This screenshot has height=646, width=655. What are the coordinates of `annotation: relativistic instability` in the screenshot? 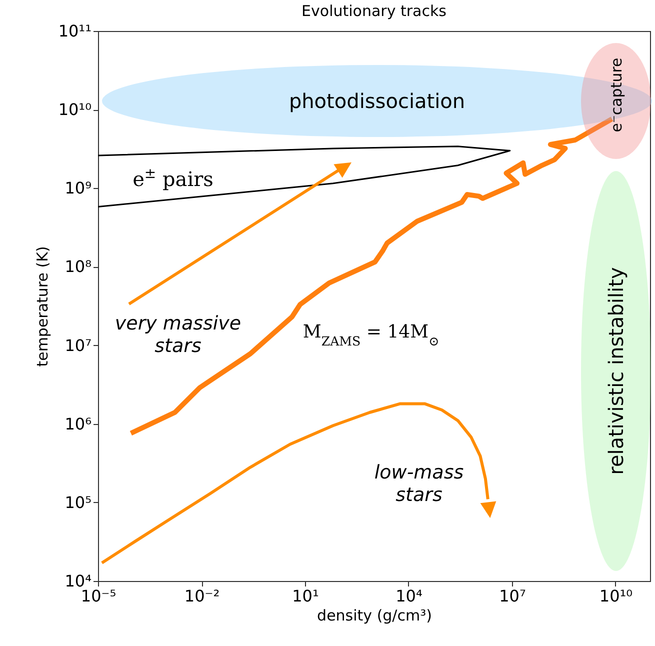 It's located at (616, 371).